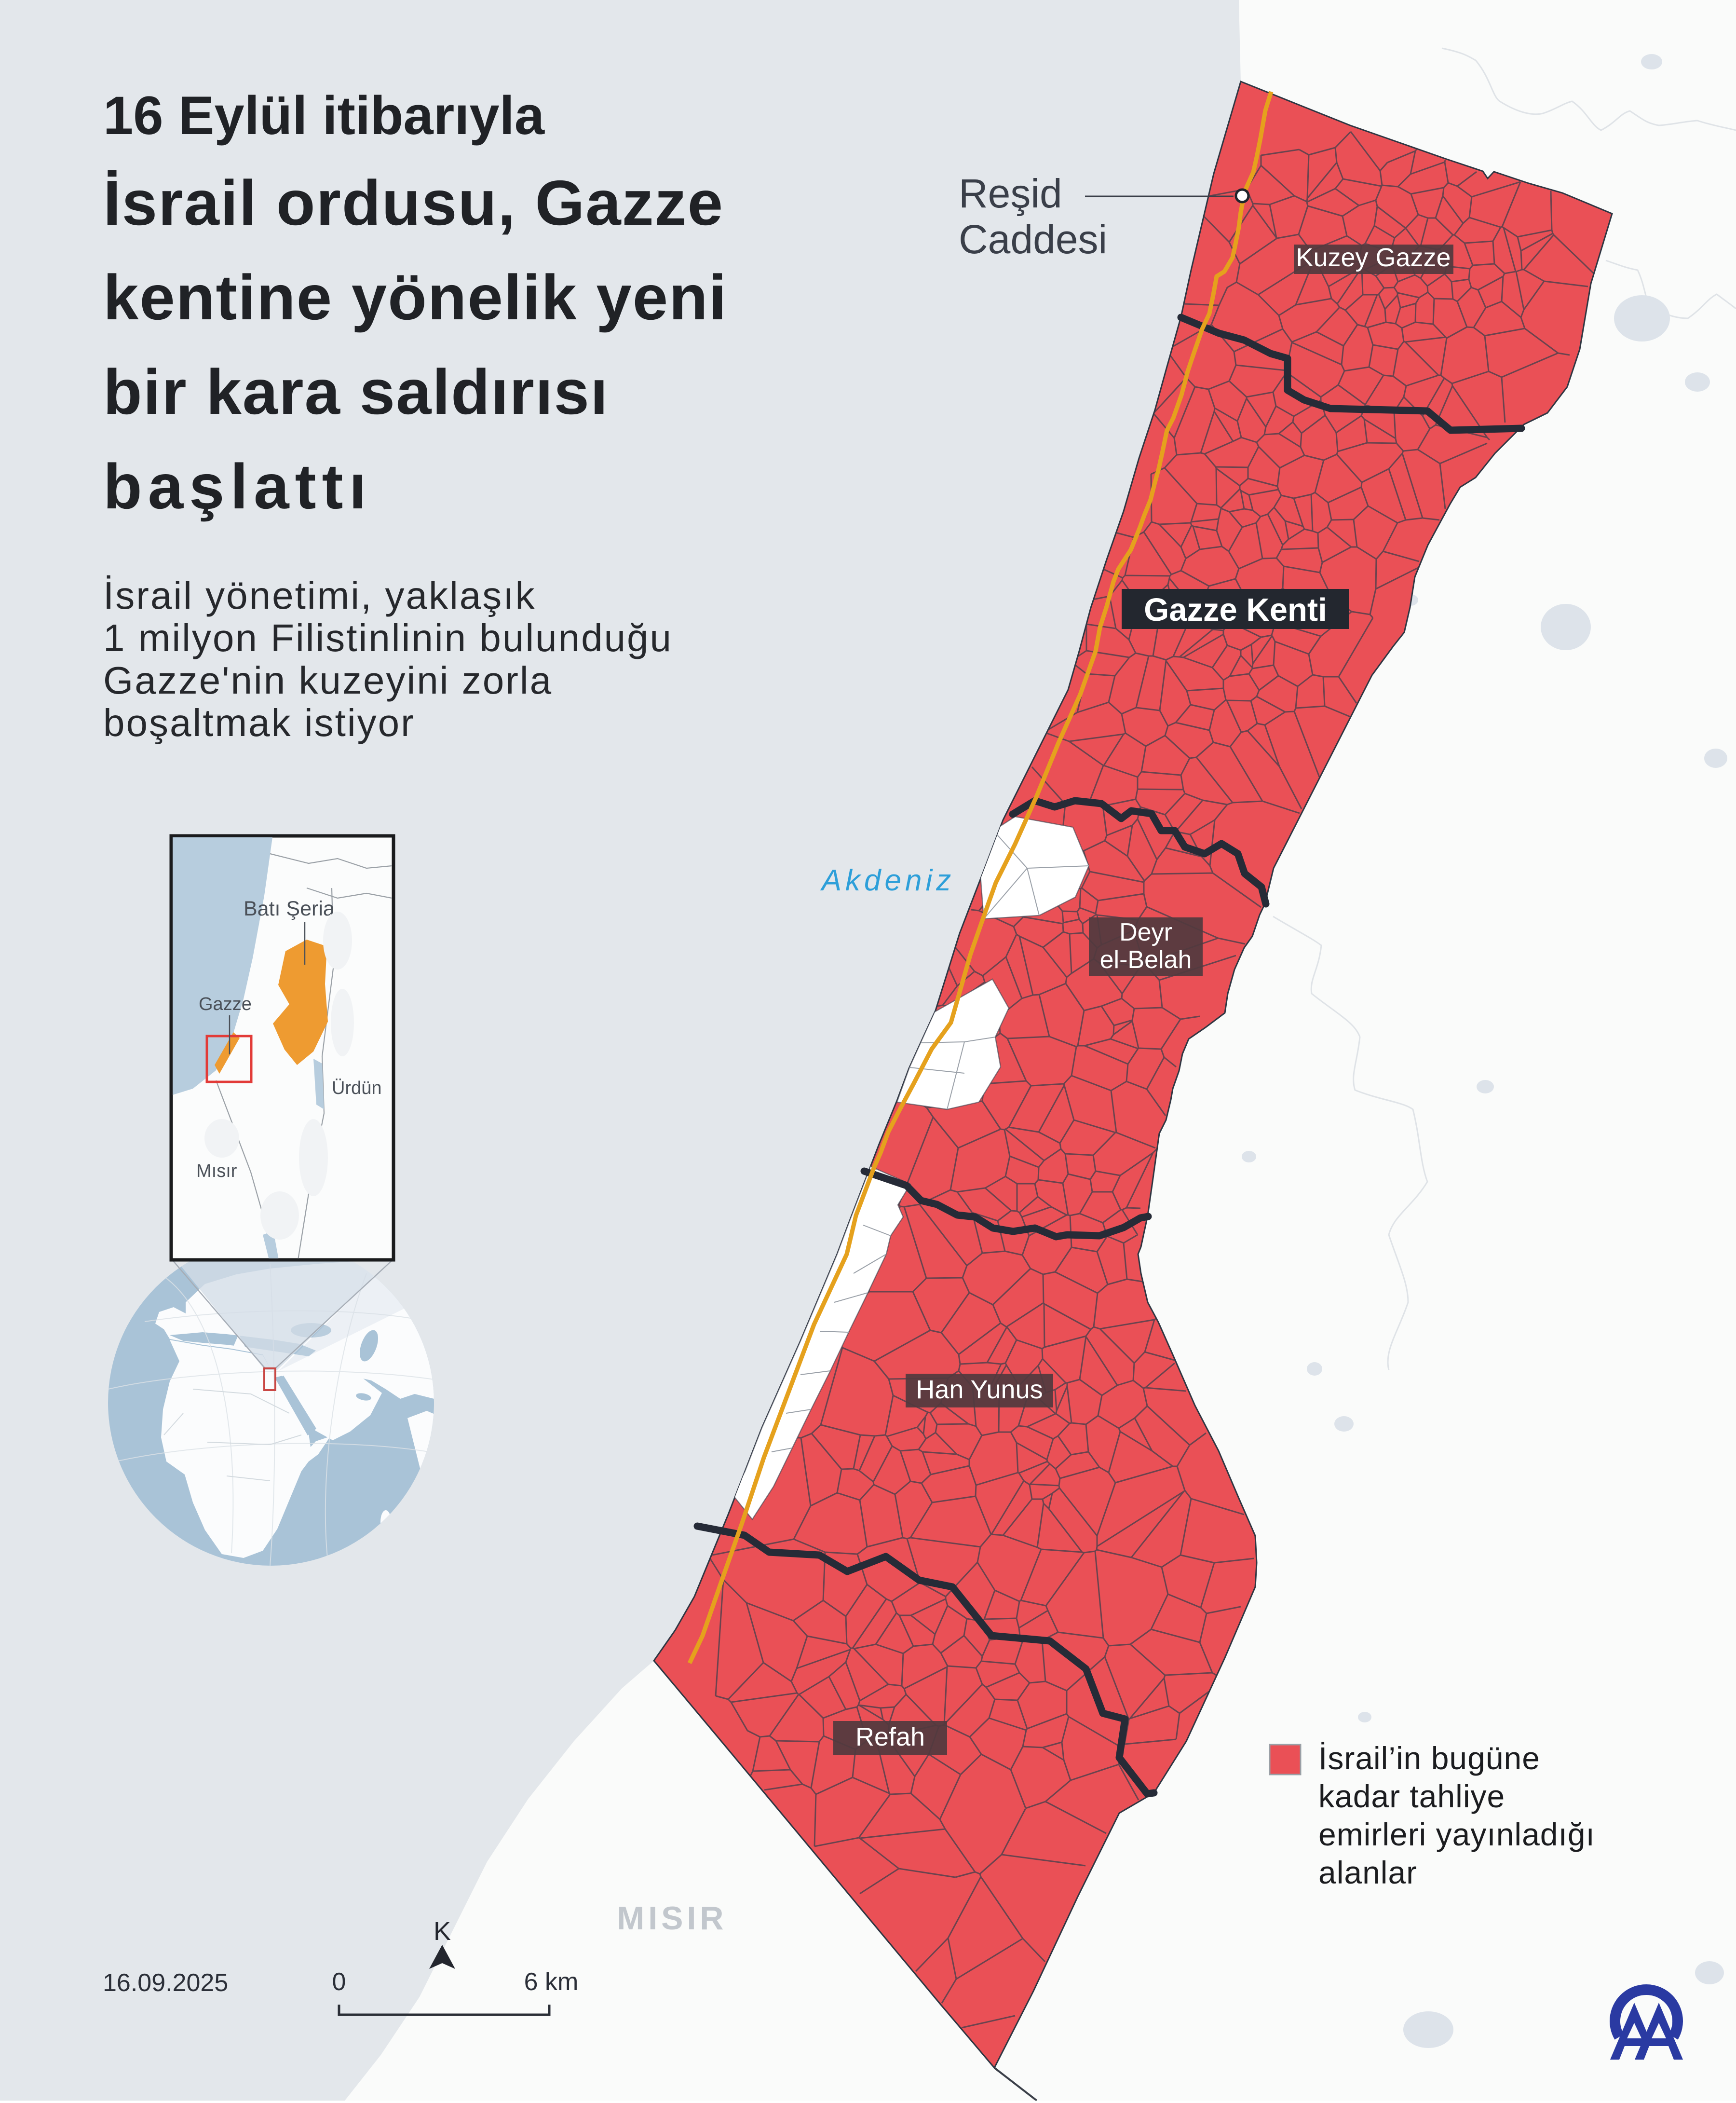 The image size is (1736, 2103). Describe the element at coordinates (319, 595) in the screenshot. I see `svg-text: İsrail yönetimi, yaklaşık` at that location.